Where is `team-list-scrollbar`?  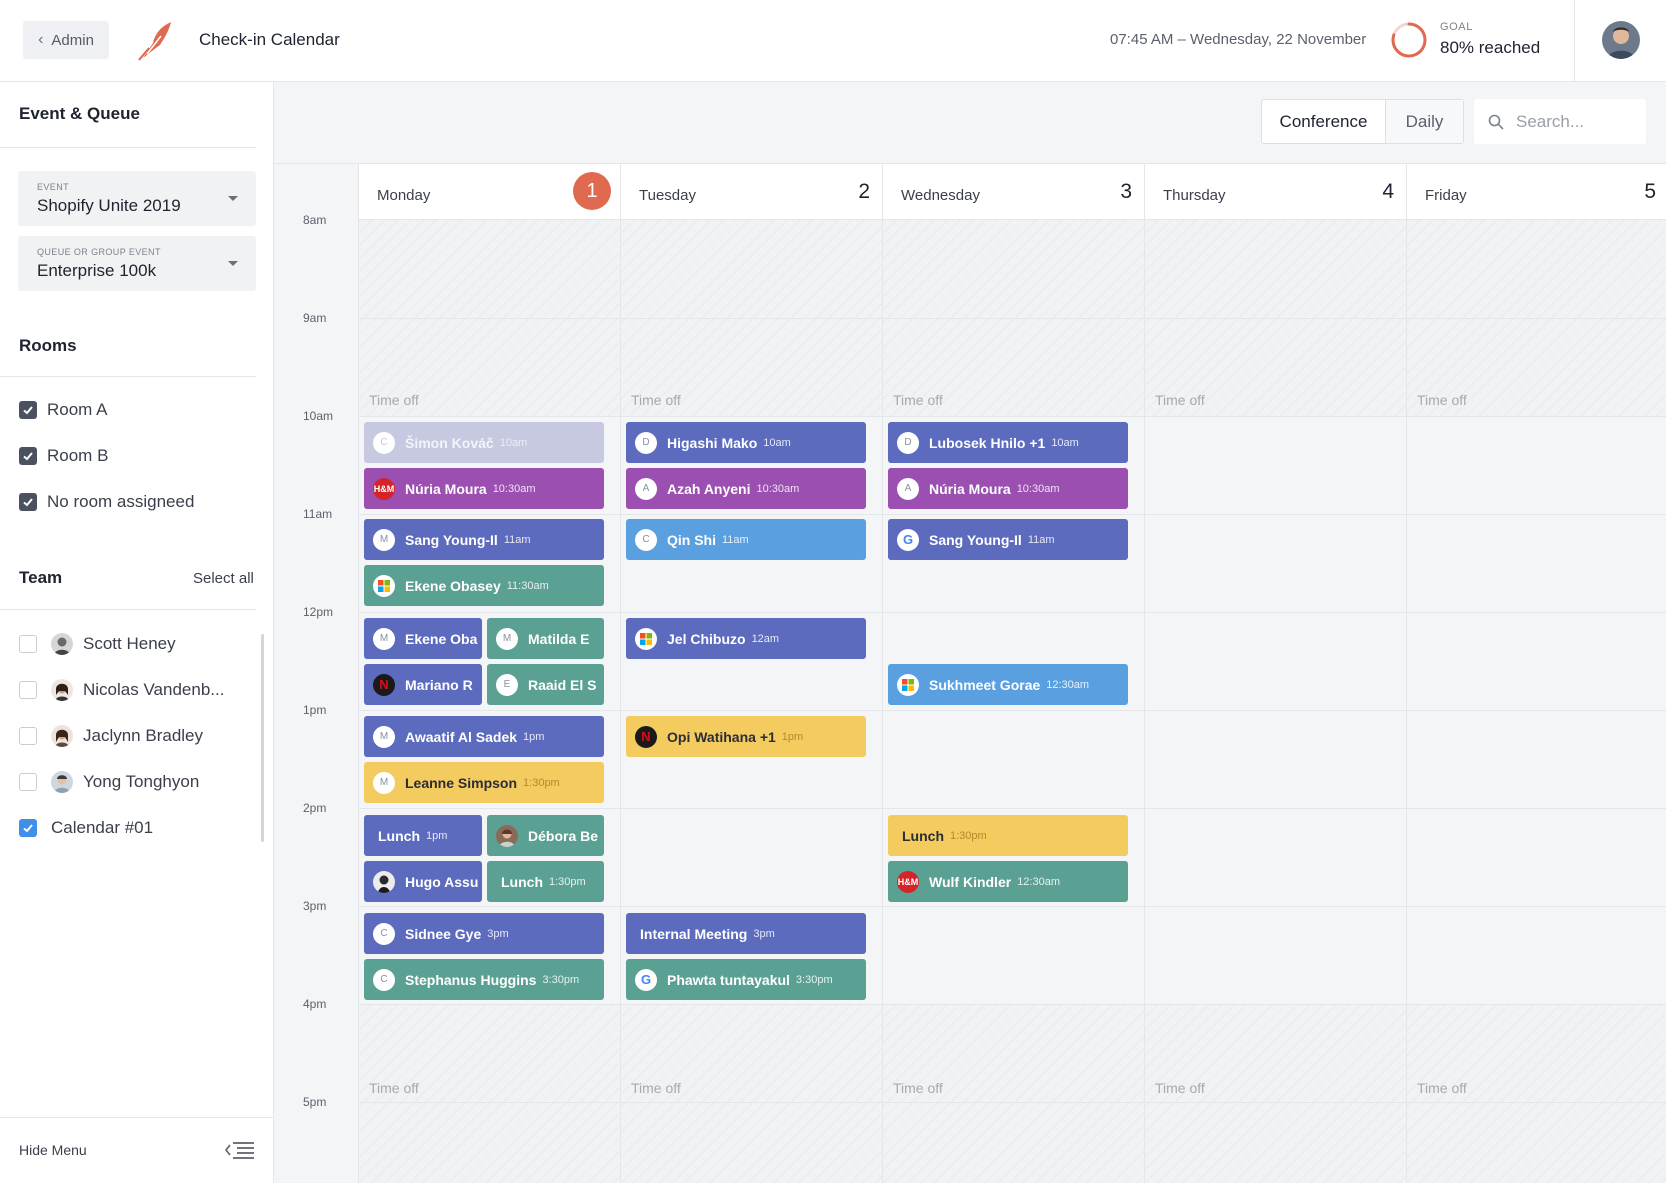
team-list-scrollbar is located at coordinates (262, 738).